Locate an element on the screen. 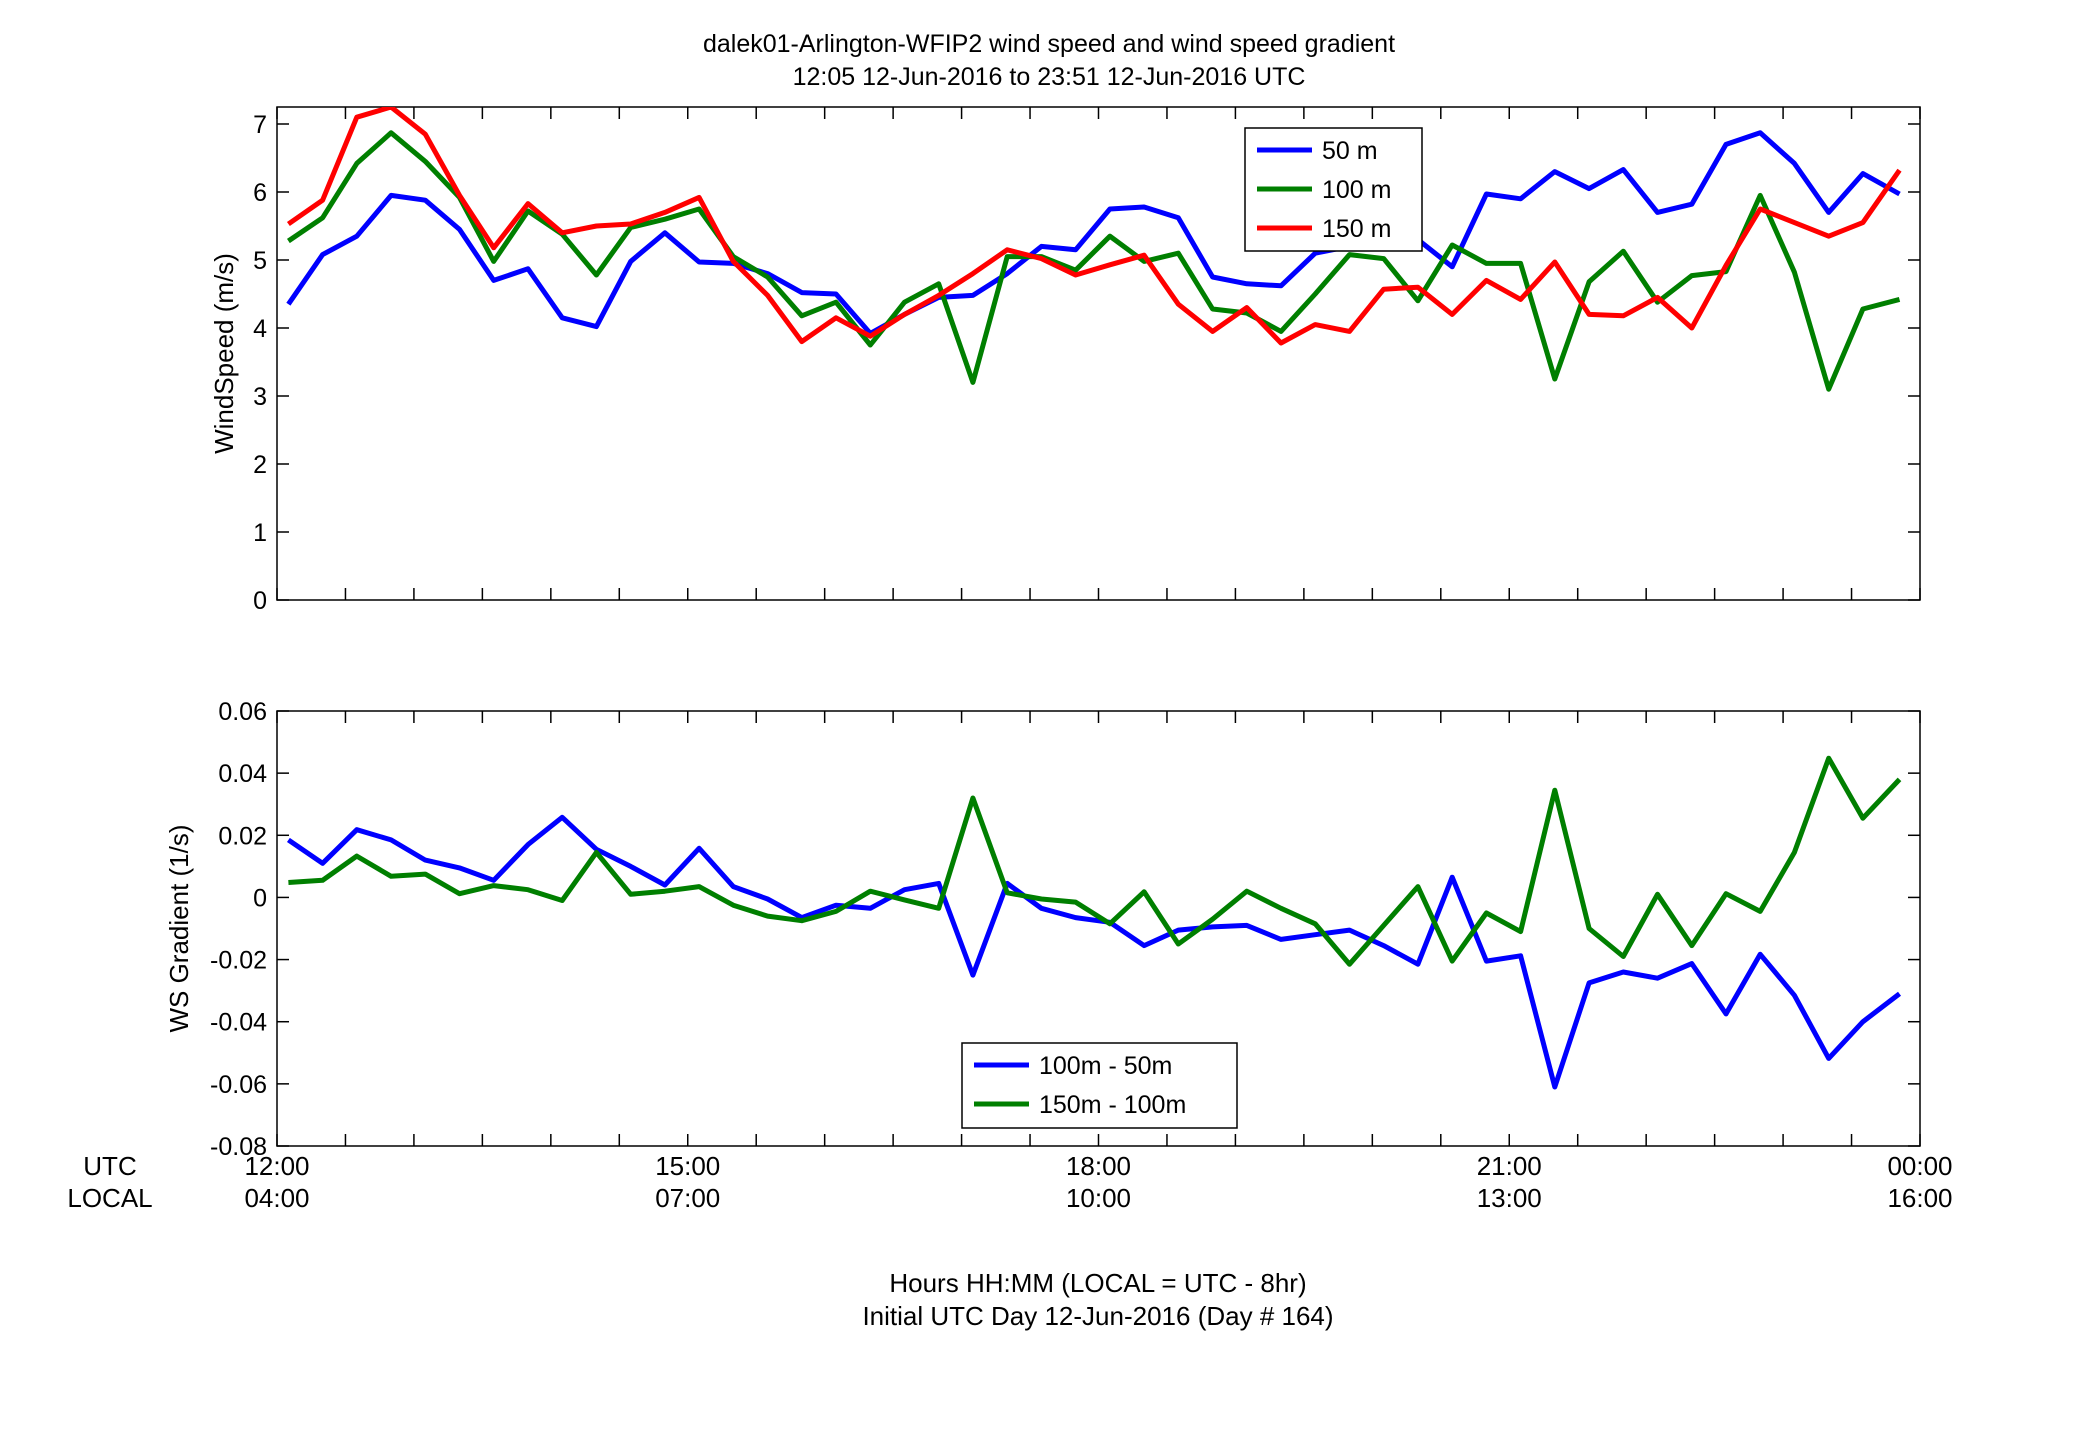 The image size is (2098, 1430). legend: 50 m 100 m 150 m is located at coordinates (1333, 189).